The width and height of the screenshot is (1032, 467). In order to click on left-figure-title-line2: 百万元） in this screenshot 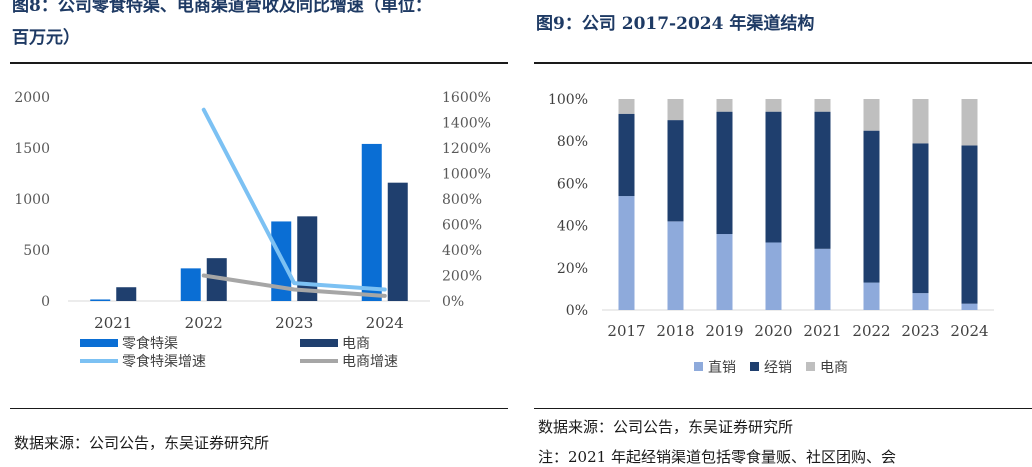, I will do `click(46, 38)`.